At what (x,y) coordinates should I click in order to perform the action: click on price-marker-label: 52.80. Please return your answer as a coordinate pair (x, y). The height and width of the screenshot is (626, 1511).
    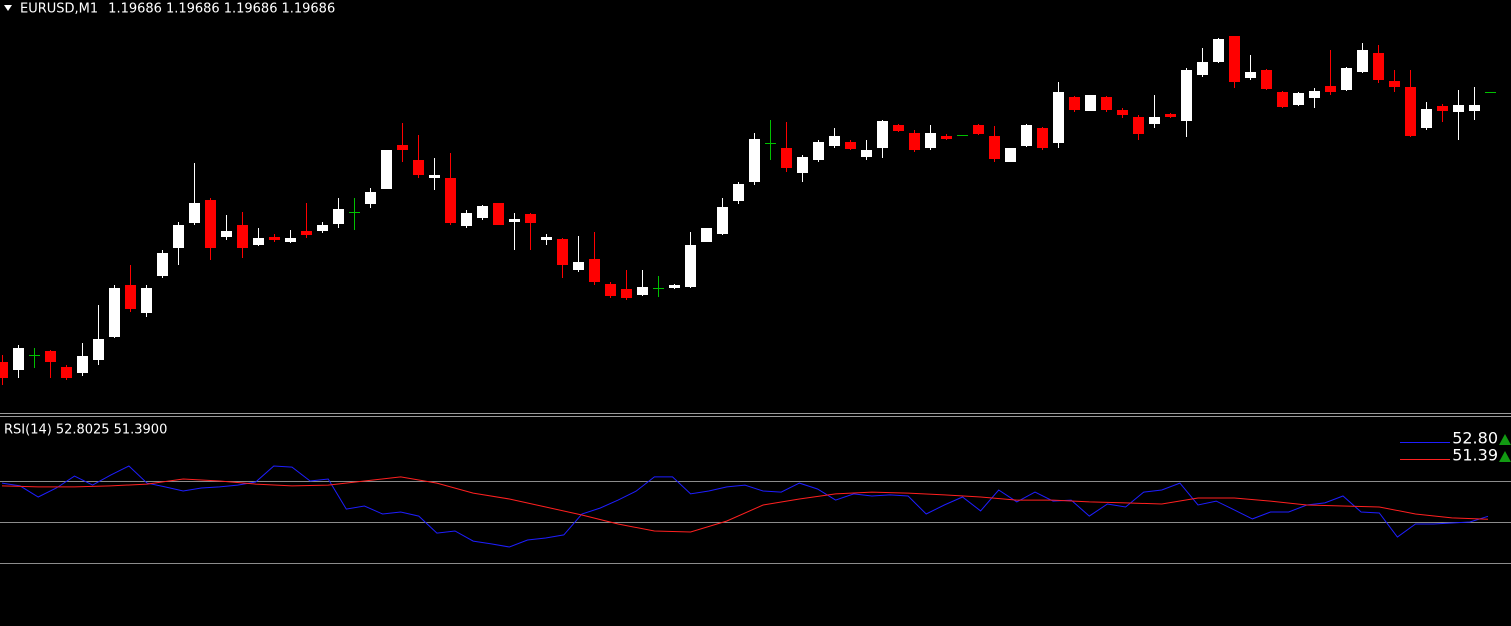
    Looking at the image, I should click on (1475, 438).